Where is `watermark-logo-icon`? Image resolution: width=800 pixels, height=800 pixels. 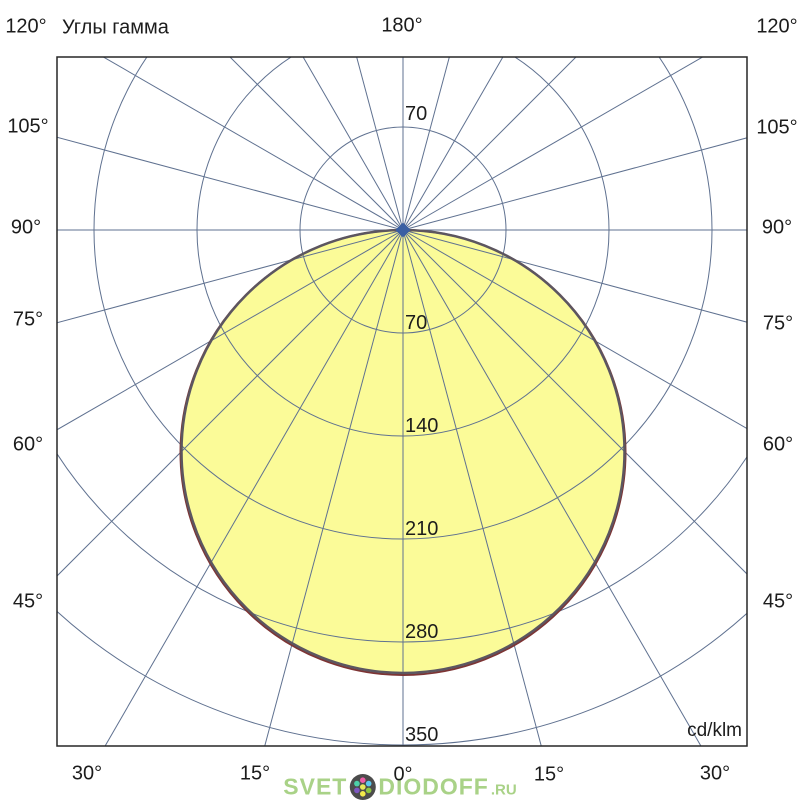 watermark-logo-icon is located at coordinates (362, 787).